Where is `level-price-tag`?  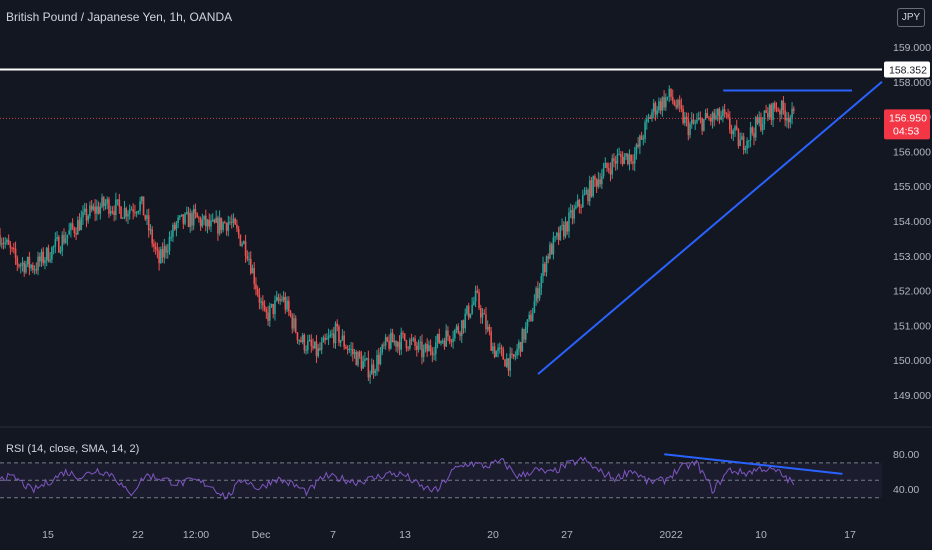
level-price-tag is located at coordinates (907, 69).